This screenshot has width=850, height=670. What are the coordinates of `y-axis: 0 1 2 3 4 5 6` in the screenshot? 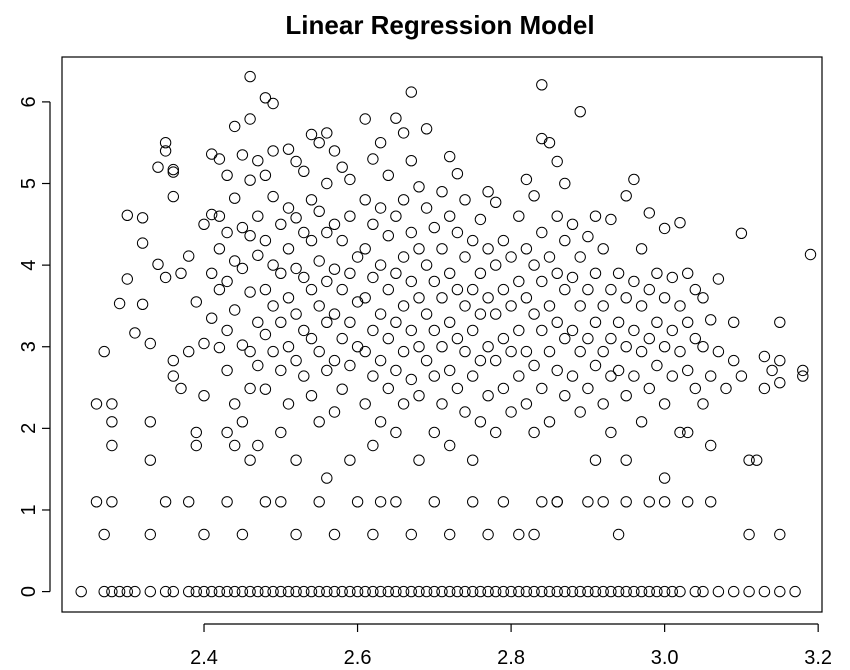 It's located at (34, 346).